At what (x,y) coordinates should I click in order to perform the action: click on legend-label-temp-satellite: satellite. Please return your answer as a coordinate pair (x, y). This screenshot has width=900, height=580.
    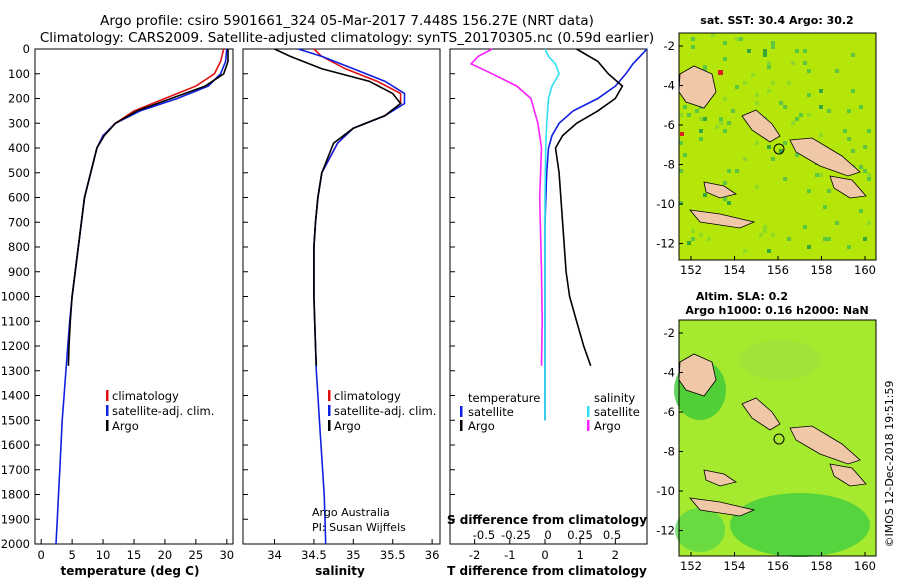
    Looking at the image, I should click on (491, 412).